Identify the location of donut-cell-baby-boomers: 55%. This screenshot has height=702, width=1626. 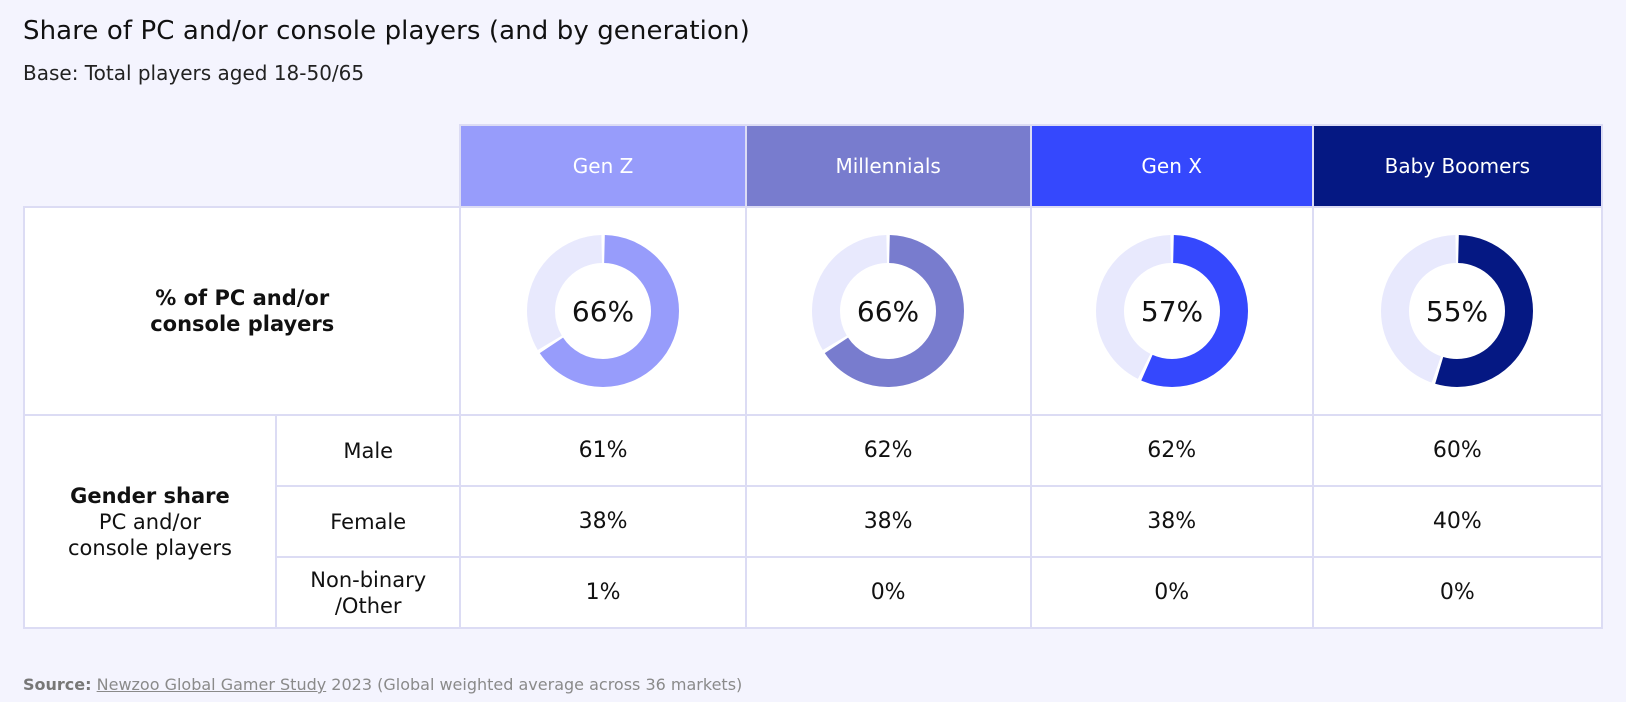
(1457, 311).